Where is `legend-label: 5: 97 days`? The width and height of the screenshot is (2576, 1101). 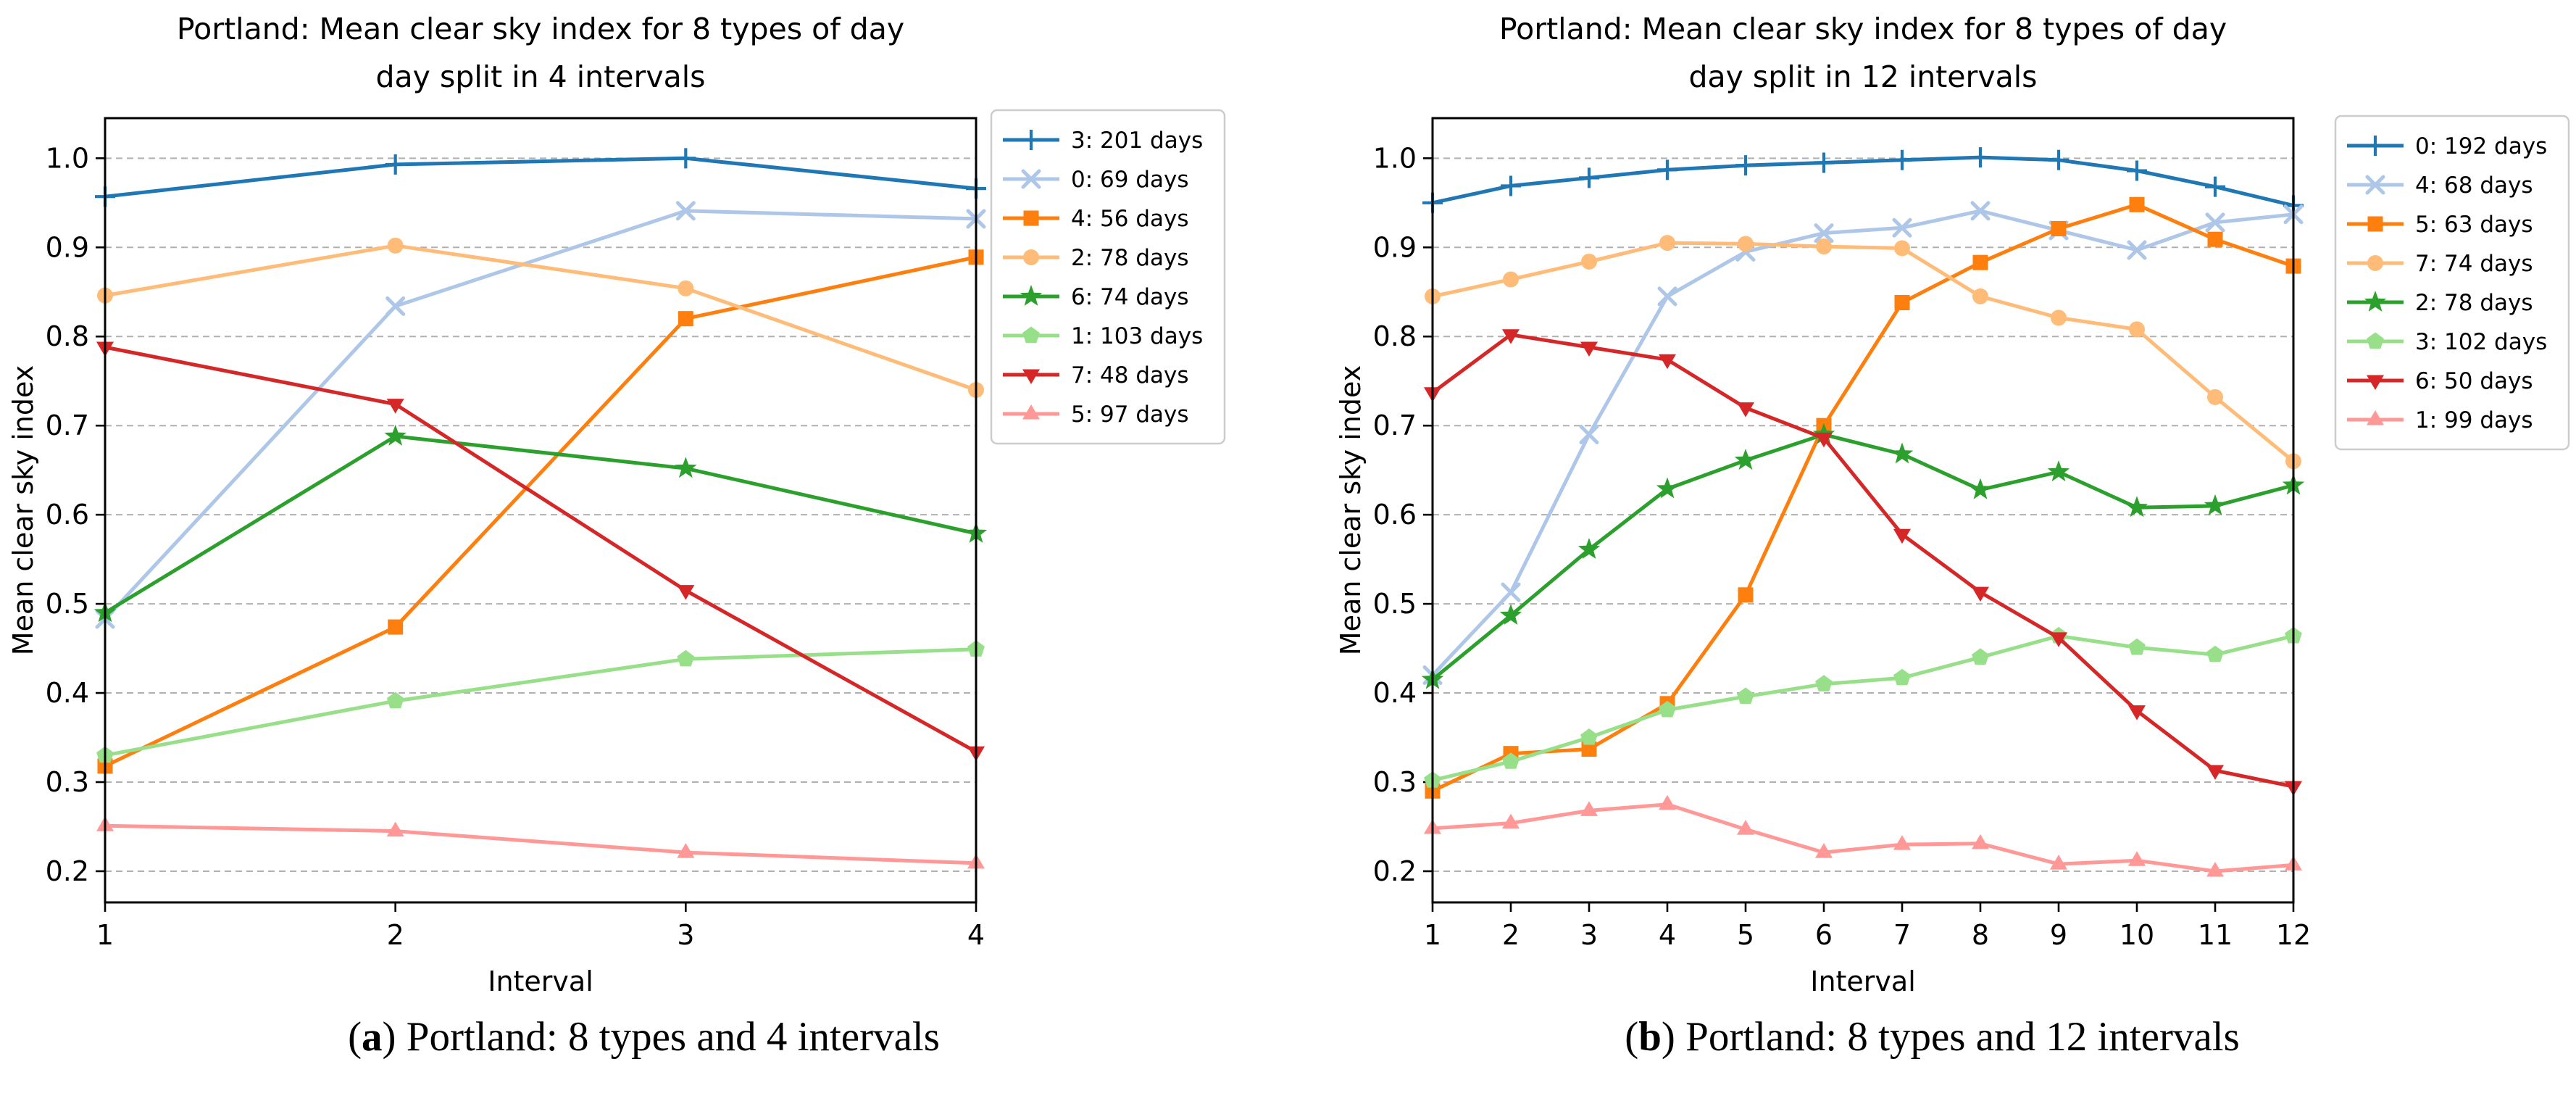
legend-label: 5: 97 days is located at coordinates (1130, 415).